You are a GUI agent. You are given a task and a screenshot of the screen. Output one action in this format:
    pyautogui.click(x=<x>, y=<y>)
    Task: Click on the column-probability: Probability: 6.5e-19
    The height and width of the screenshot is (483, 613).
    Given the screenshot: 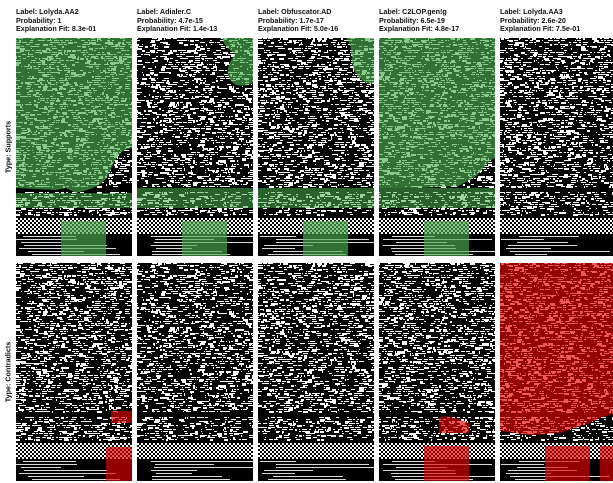 What is the action you would take?
    pyautogui.click(x=412, y=20)
    